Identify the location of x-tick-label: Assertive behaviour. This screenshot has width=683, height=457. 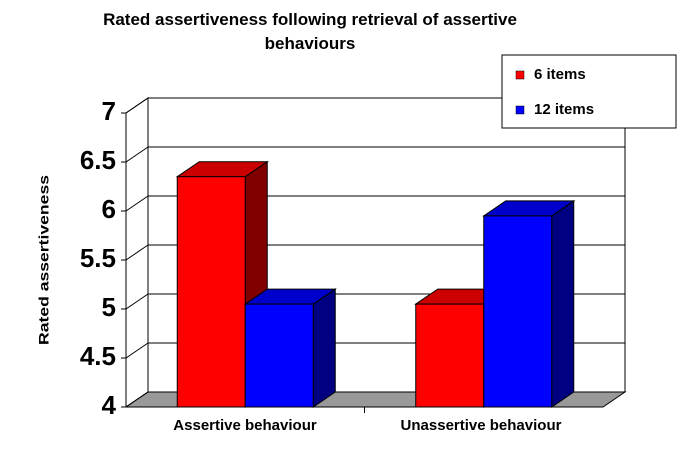
(245, 425).